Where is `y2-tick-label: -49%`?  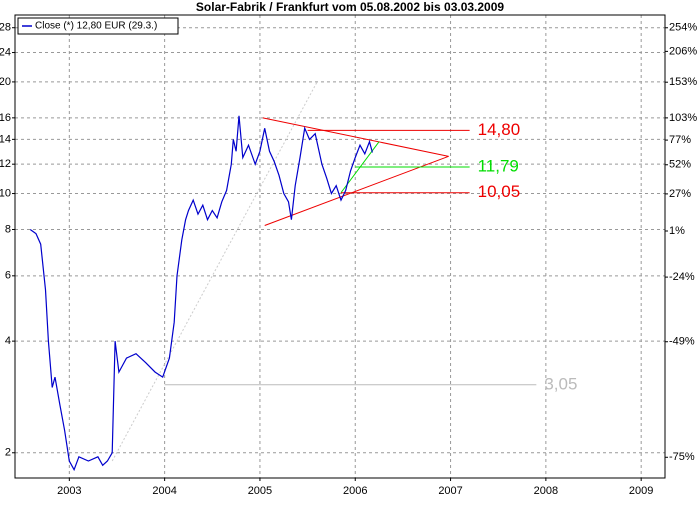 y2-tick-label: -49% is located at coordinates (682, 342).